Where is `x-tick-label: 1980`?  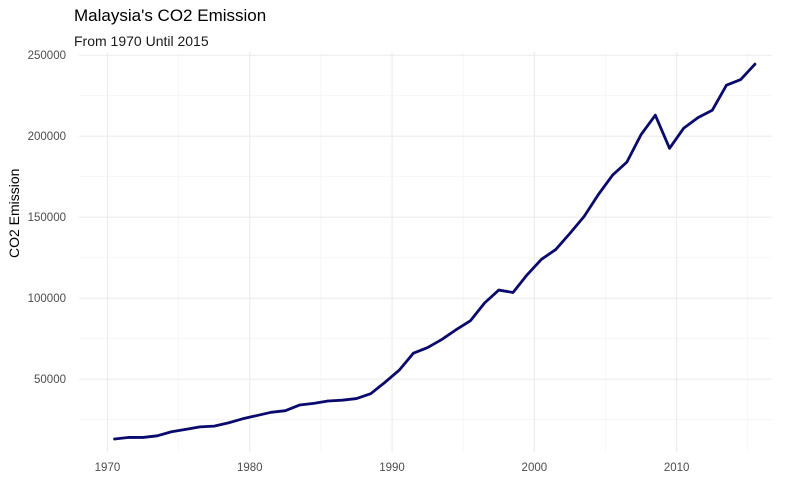 x-tick-label: 1980 is located at coordinates (250, 468).